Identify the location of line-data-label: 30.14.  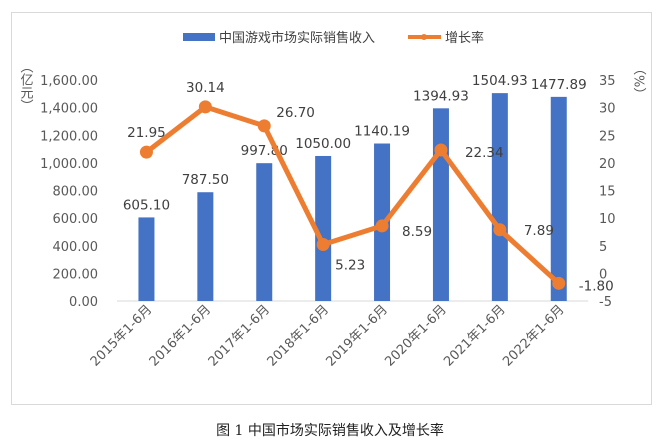
(205, 88).